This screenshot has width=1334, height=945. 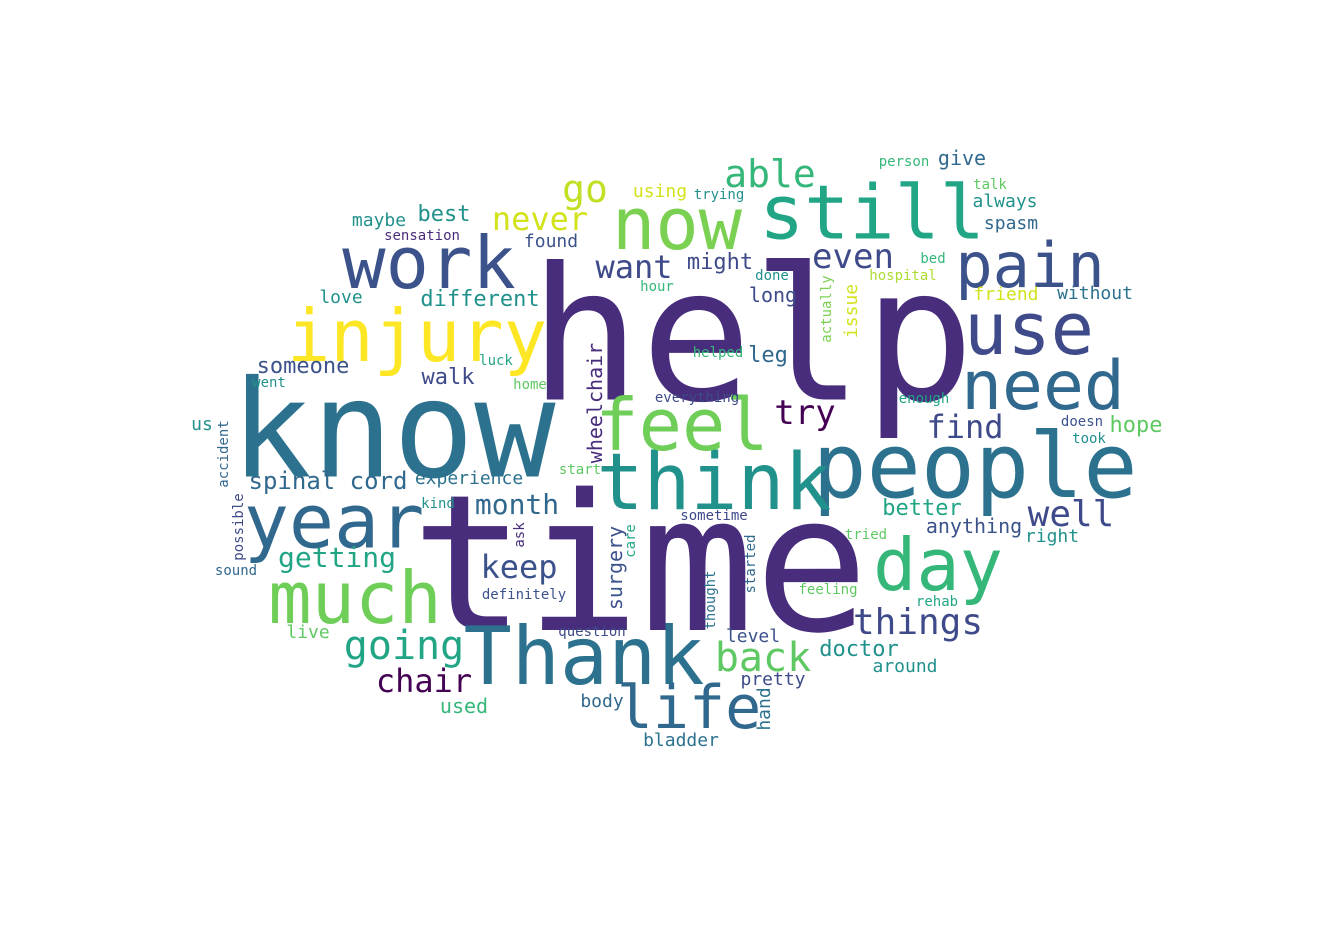 I want to click on word-need: need, so click(x=1043, y=386).